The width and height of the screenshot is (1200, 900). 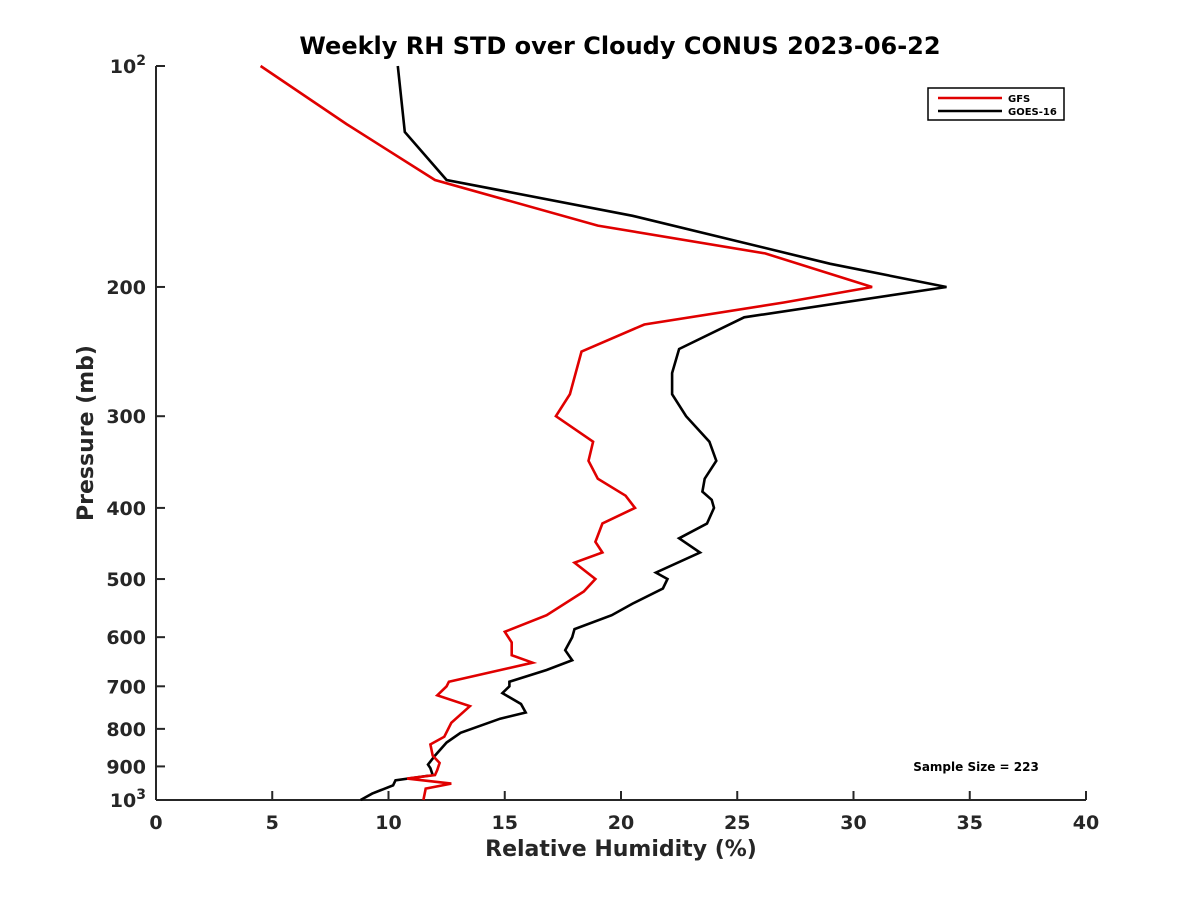 What do you see at coordinates (505, 823) in the screenshot?
I see `x-tick-label: 15` at bounding box center [505, 823].